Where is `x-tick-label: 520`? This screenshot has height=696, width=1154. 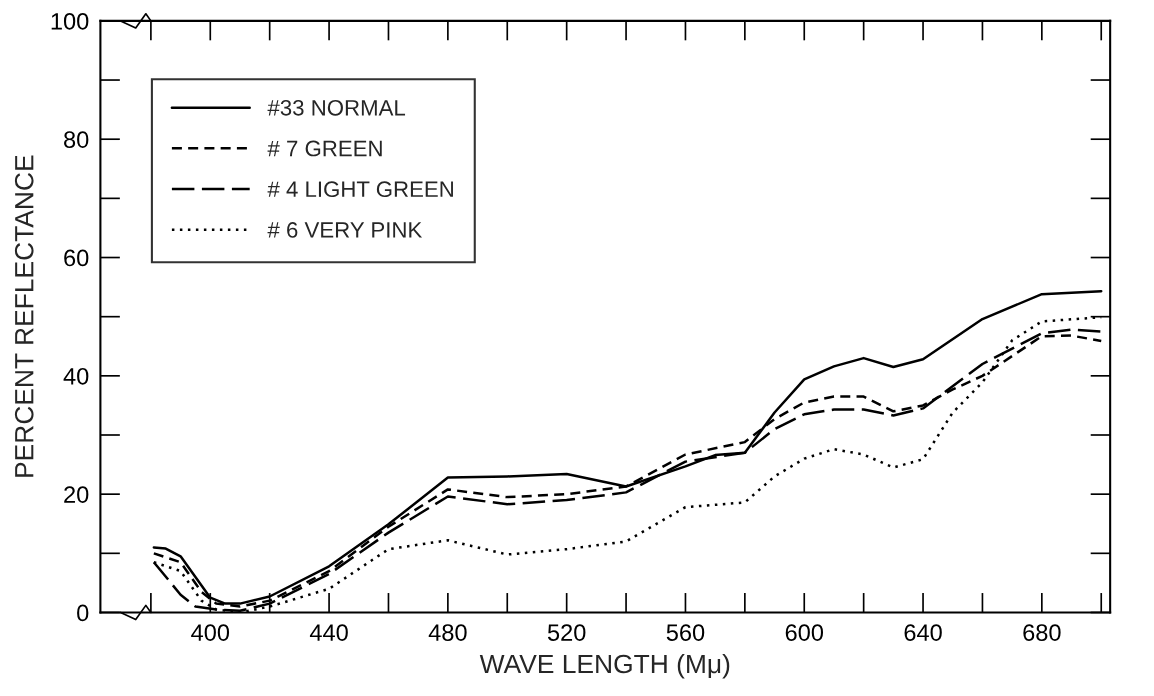 x-tick-label: 520 is located at coordinates (566, 632).